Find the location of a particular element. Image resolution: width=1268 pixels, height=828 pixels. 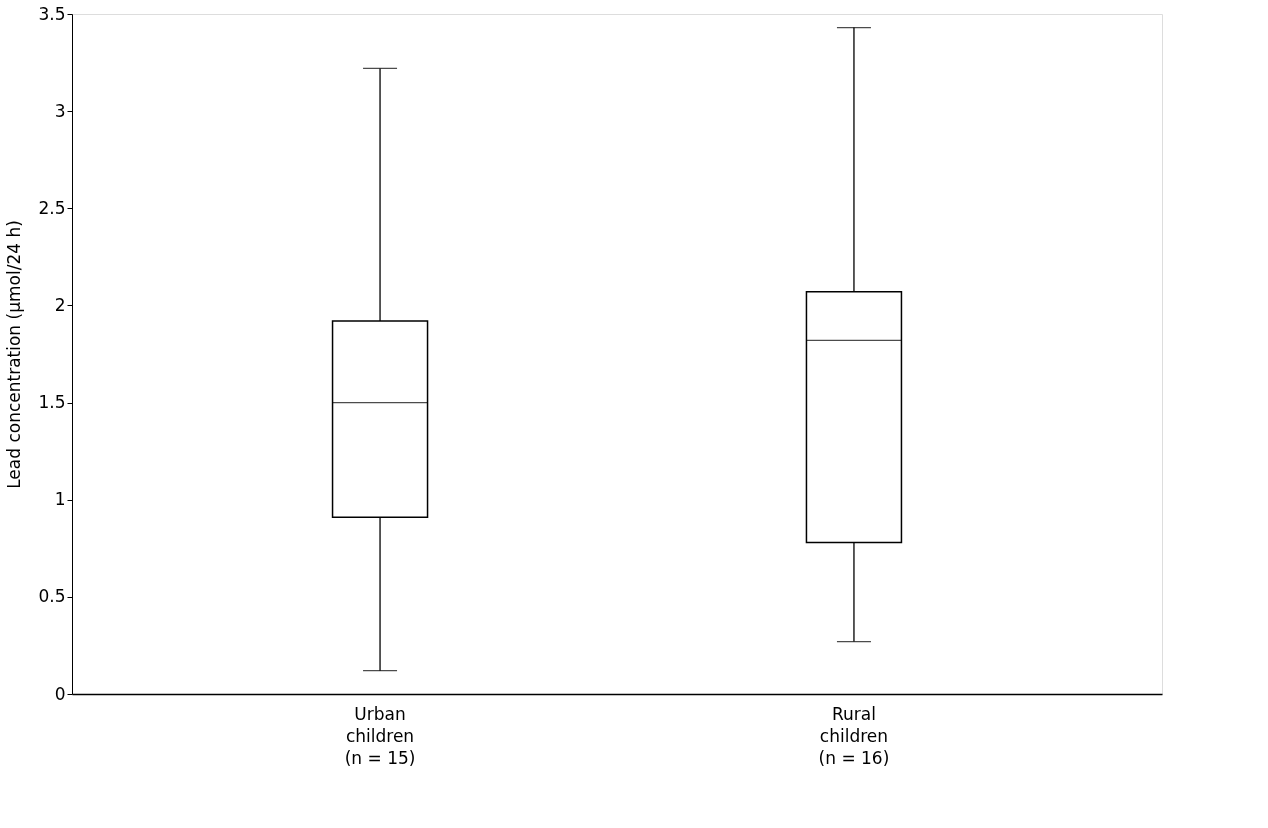

x-tick-label: Urban children (n = 15) is located at coordinates (380, 735).